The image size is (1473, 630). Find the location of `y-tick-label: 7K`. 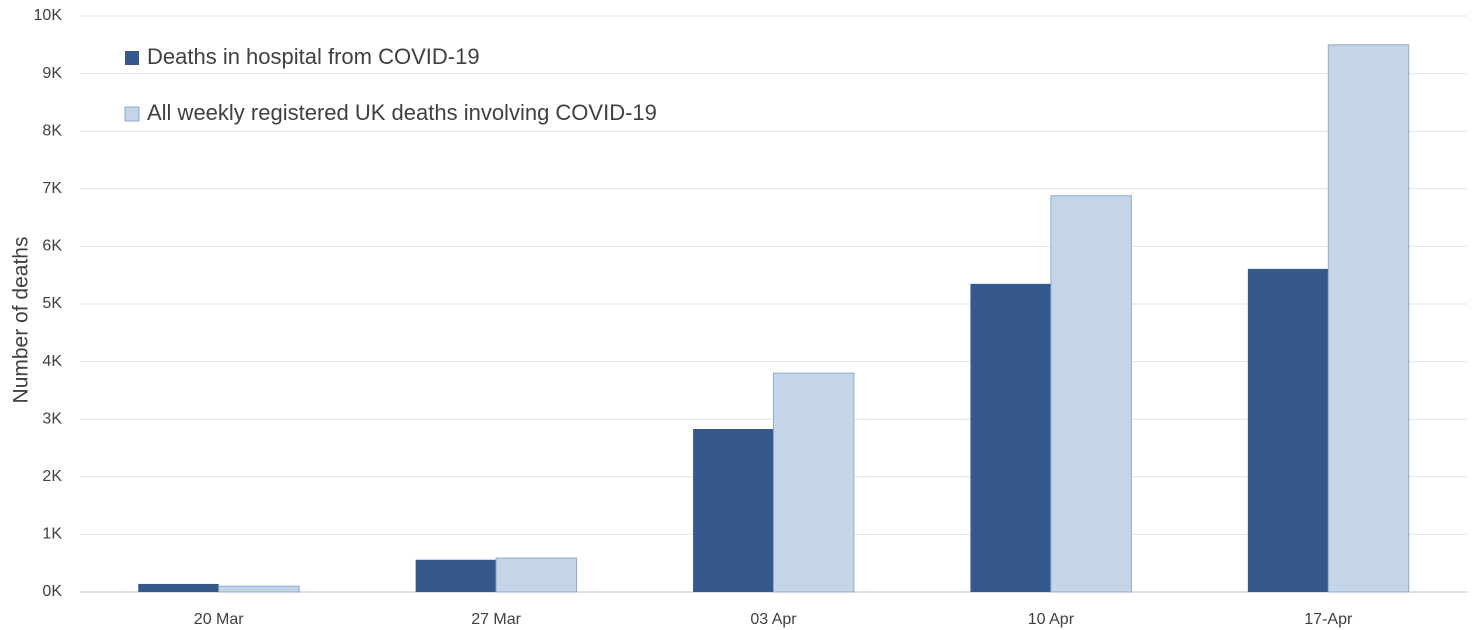

y-tick-label: 7K is located at coordinates (52, 188).